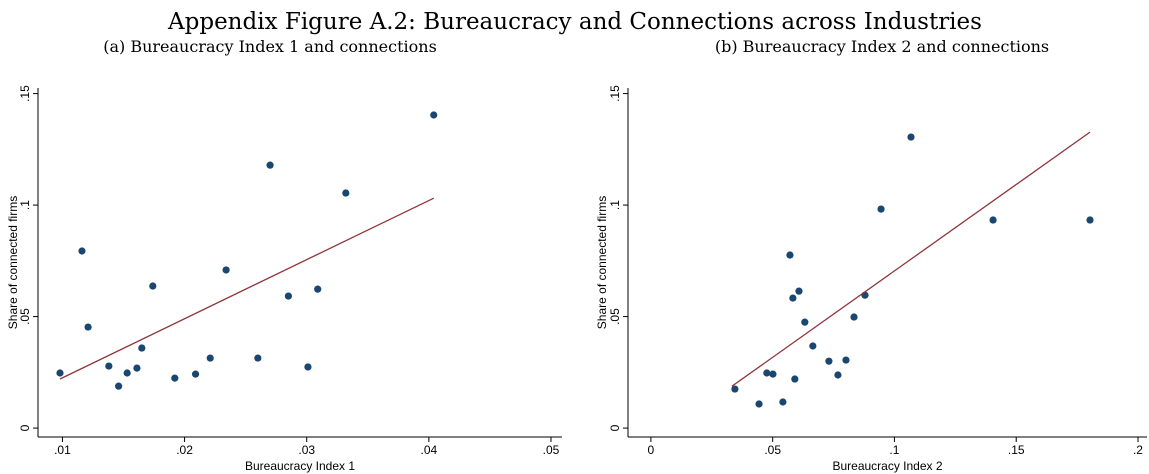 Image resolution: width=1149 pixels, height=474 pixels. I want to click on x-tick-label: .04, so click(429, 450).